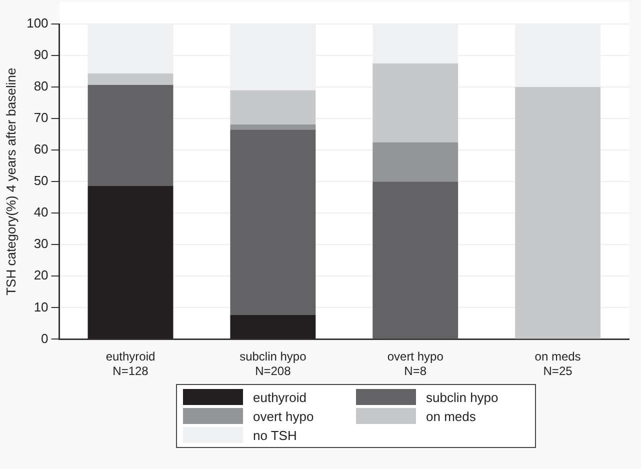 Image resolution: width=641 pixels, height=469 pixels. I want to click on y-tick-label: 60, so click(41, 149).